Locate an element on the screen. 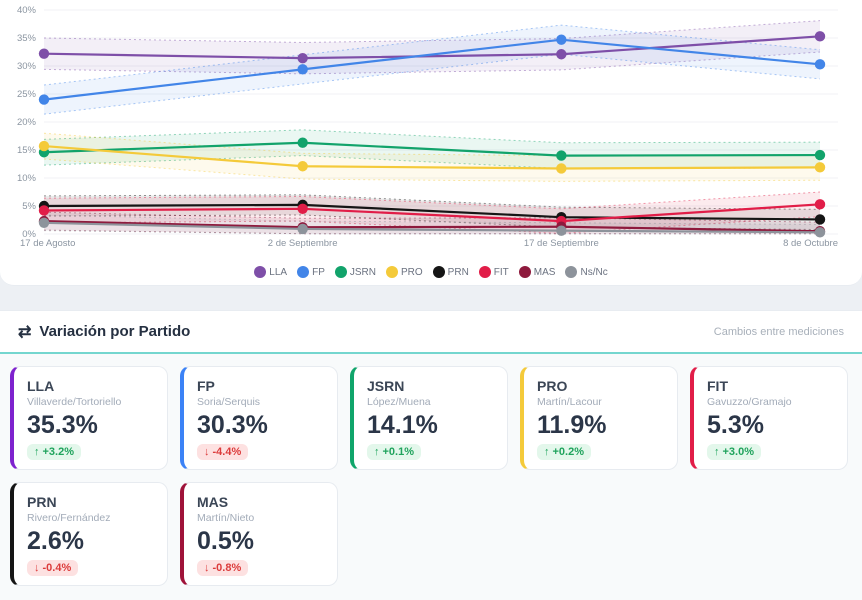 Image resolution: width=862 pixels, height=600 pixels. chart-line-PRN is located at coordinates (432, 212).